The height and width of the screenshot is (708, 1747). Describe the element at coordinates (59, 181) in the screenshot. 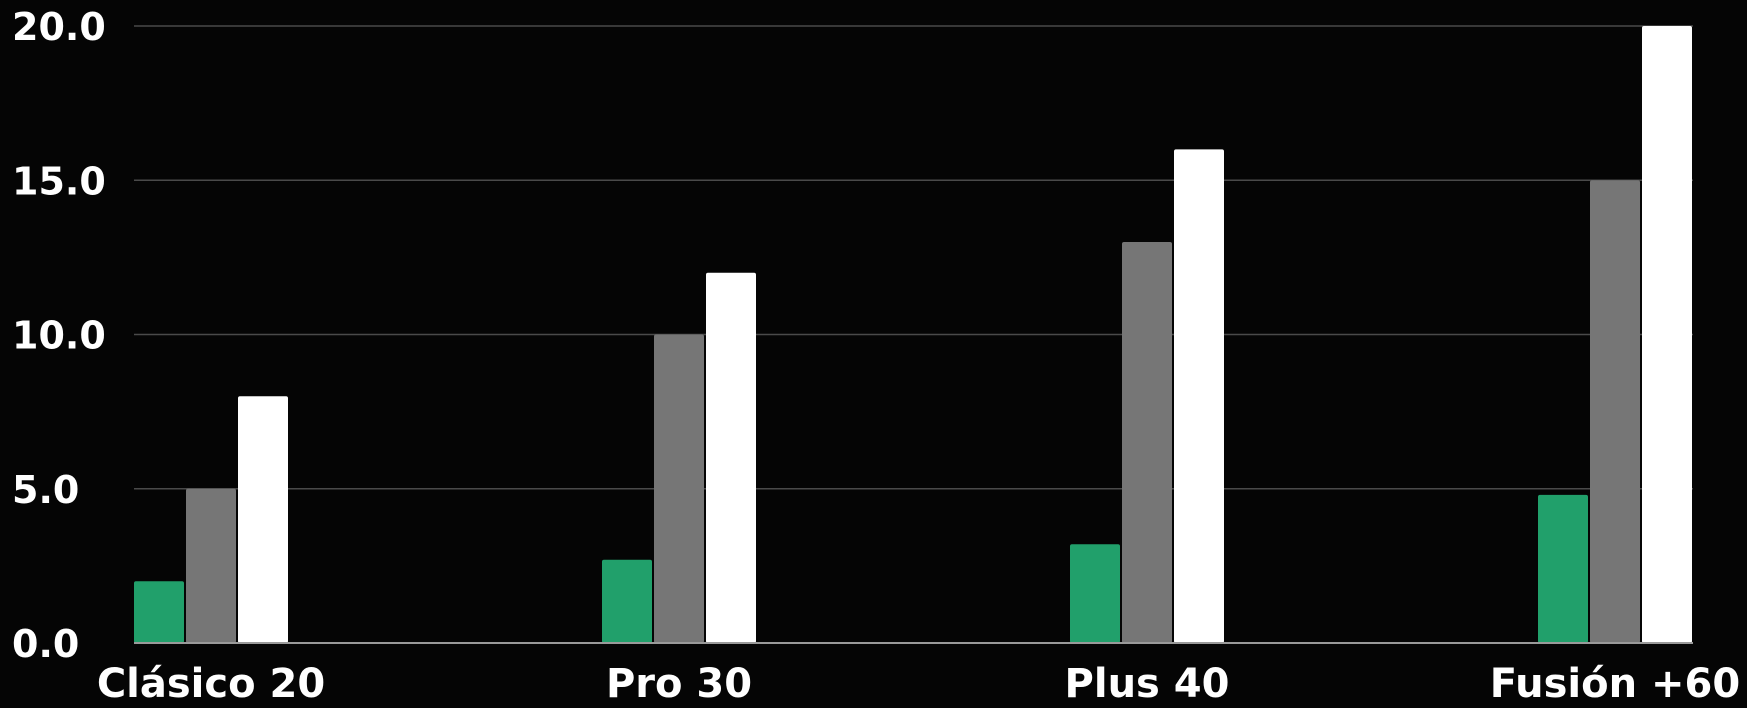

I see `y-tick-label: 15.0` at that location.